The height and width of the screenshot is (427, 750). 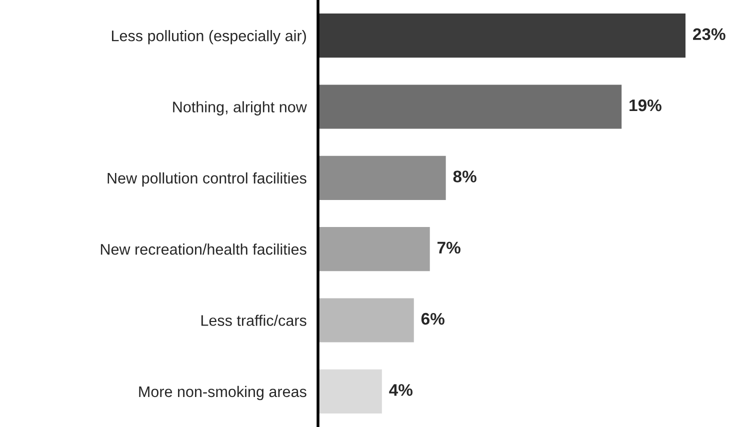 What do you see at coordinates (203, 249) in the screenshot?
I see `y-tick-label: New recreation/health facilities` at bounding box center [203, 249].